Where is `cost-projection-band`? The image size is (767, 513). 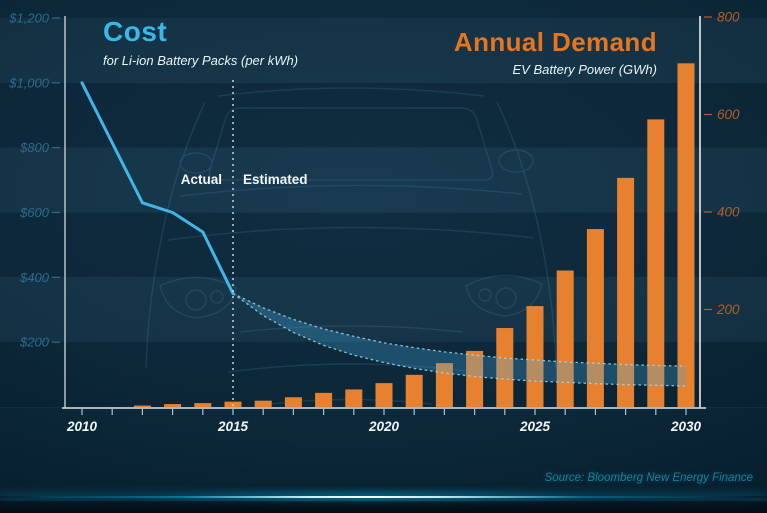
cost-projection-band is located at coordinates (459, 339).